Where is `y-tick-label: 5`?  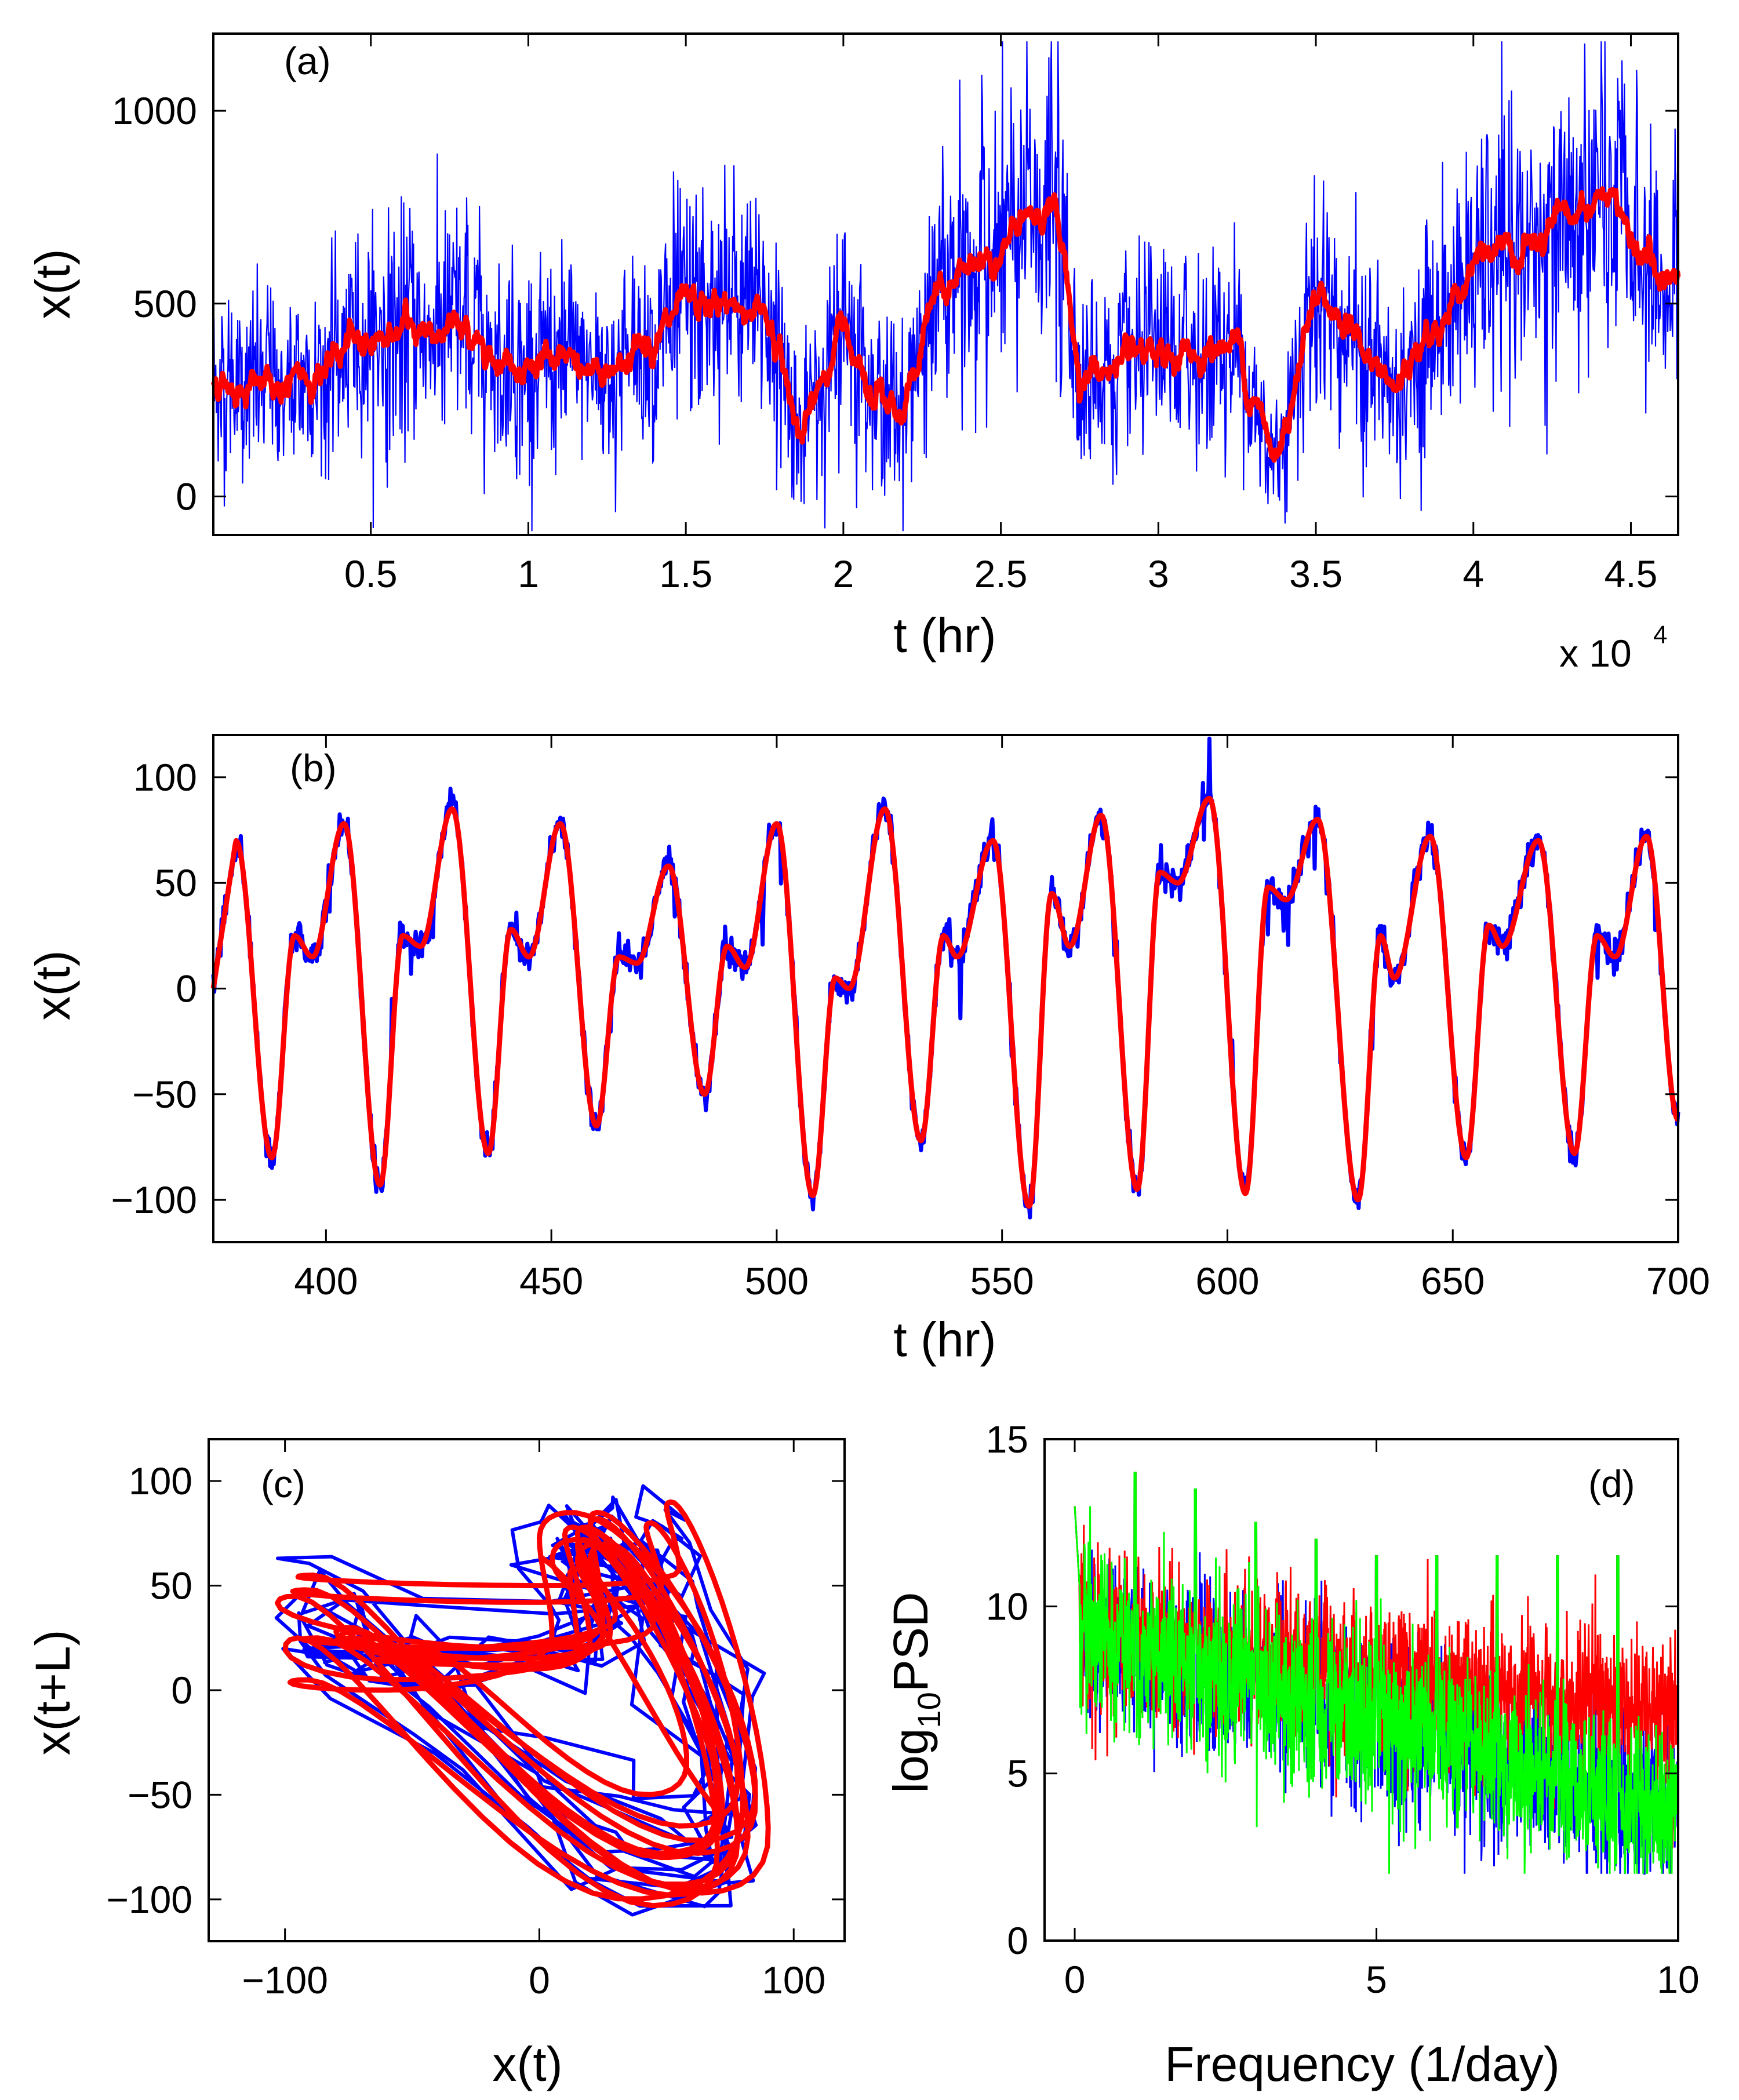
y-tick-label: 5 is located at coordinates (1017, 1773).